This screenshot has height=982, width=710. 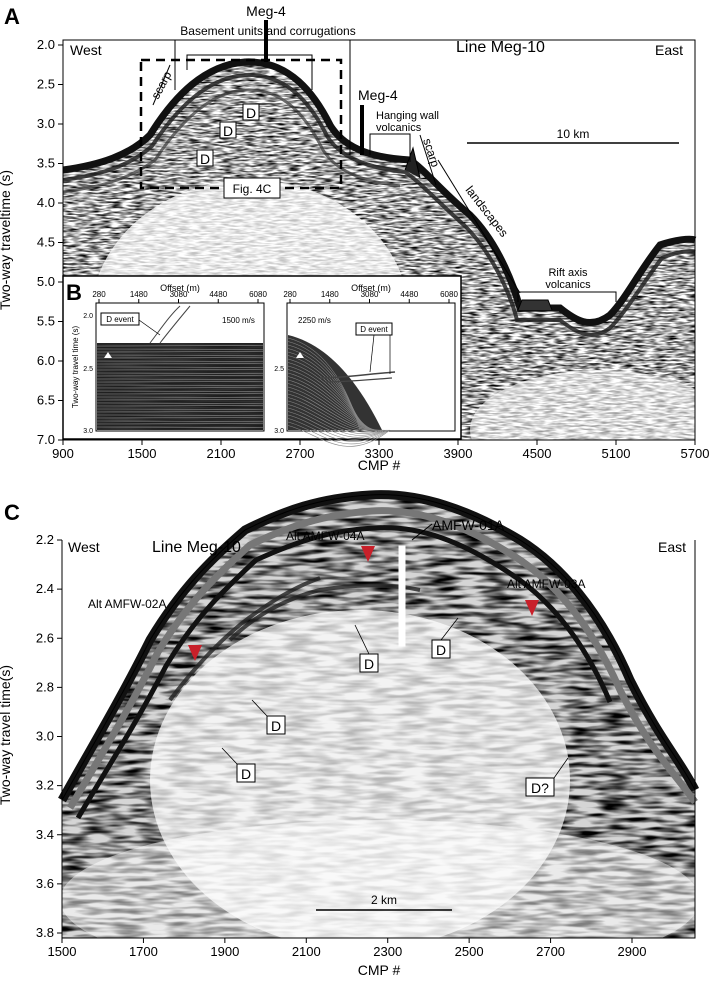 What do you see at coordinates (380, 450) in the screenshot?
I see `panel-a-x-ticks: 900 1500 2100 2700 3300 3900 4500 5100 5700` at bounding box center [380, 450].